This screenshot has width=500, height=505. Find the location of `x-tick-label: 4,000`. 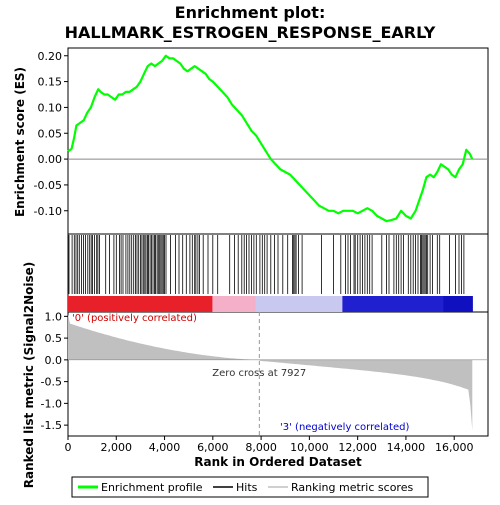

x-tick-label: 4,000 is located at coordinates (165, 447).